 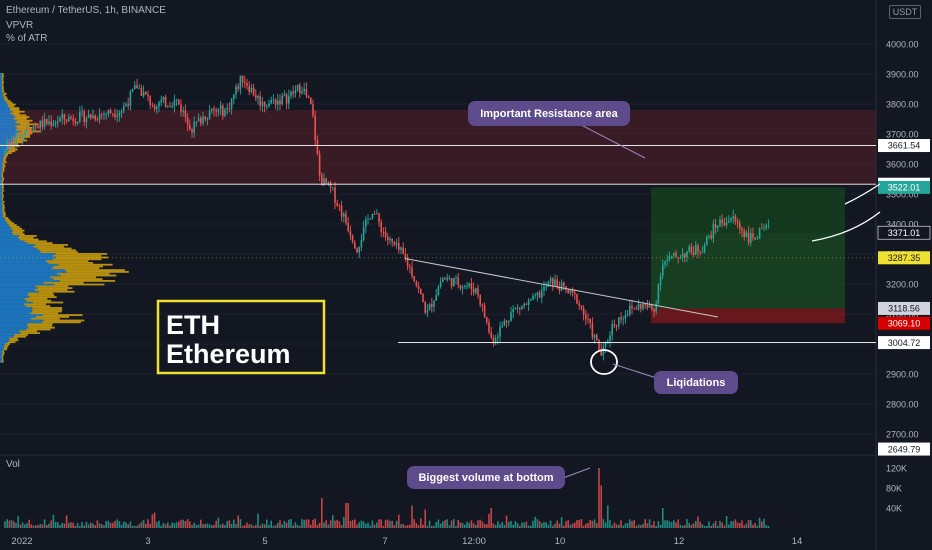 I want to click on price-label: 2649.79, so click(x=904, y=449).